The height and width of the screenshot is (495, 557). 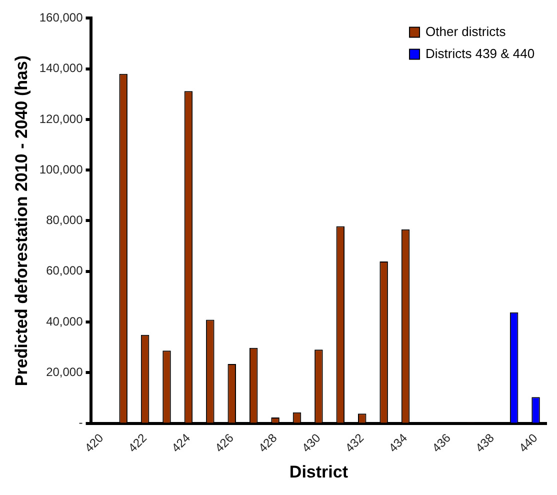 I want to click on y-tick-label: 40,000, so click(x=65, y=321).